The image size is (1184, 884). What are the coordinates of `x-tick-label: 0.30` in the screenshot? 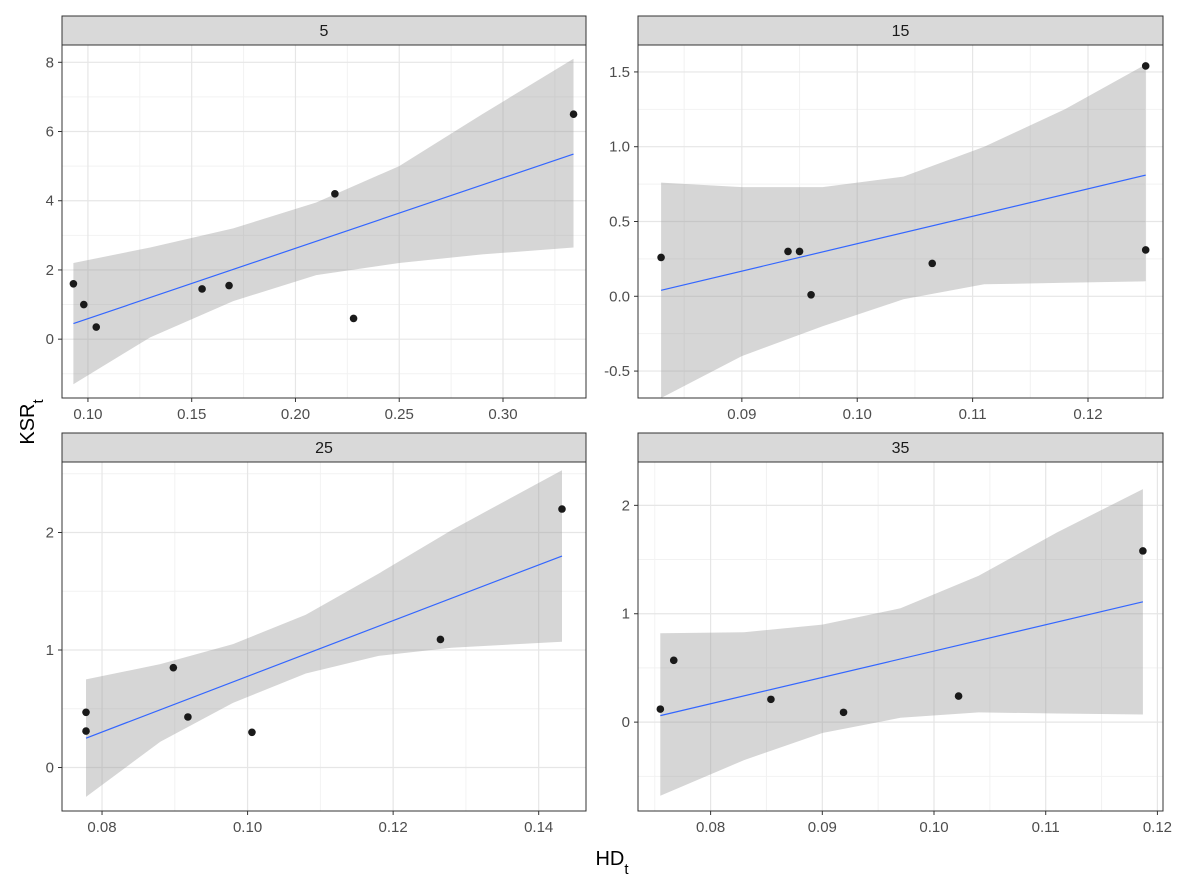 It's located at (502, 414).